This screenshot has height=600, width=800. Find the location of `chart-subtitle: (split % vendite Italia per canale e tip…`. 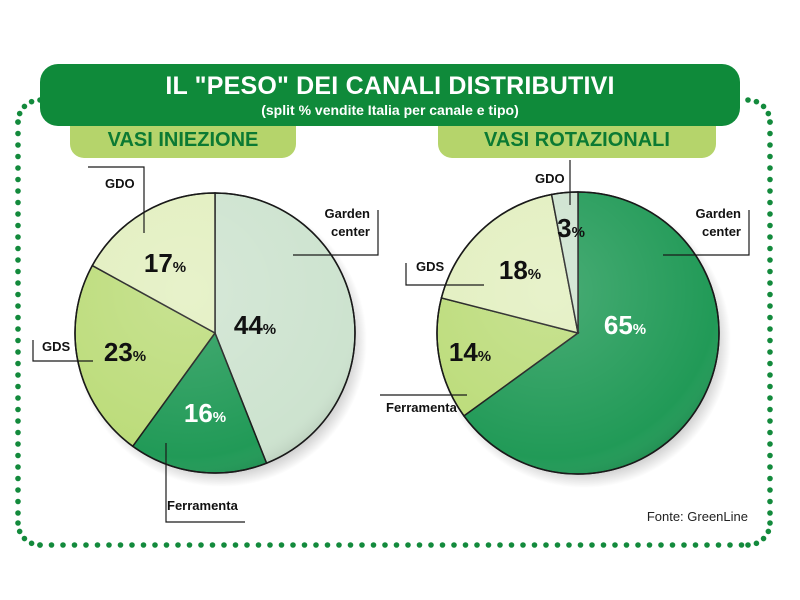

chart-subtitle: (split % vendite Italia per canale e tip… is located at coordinates (390, 110).